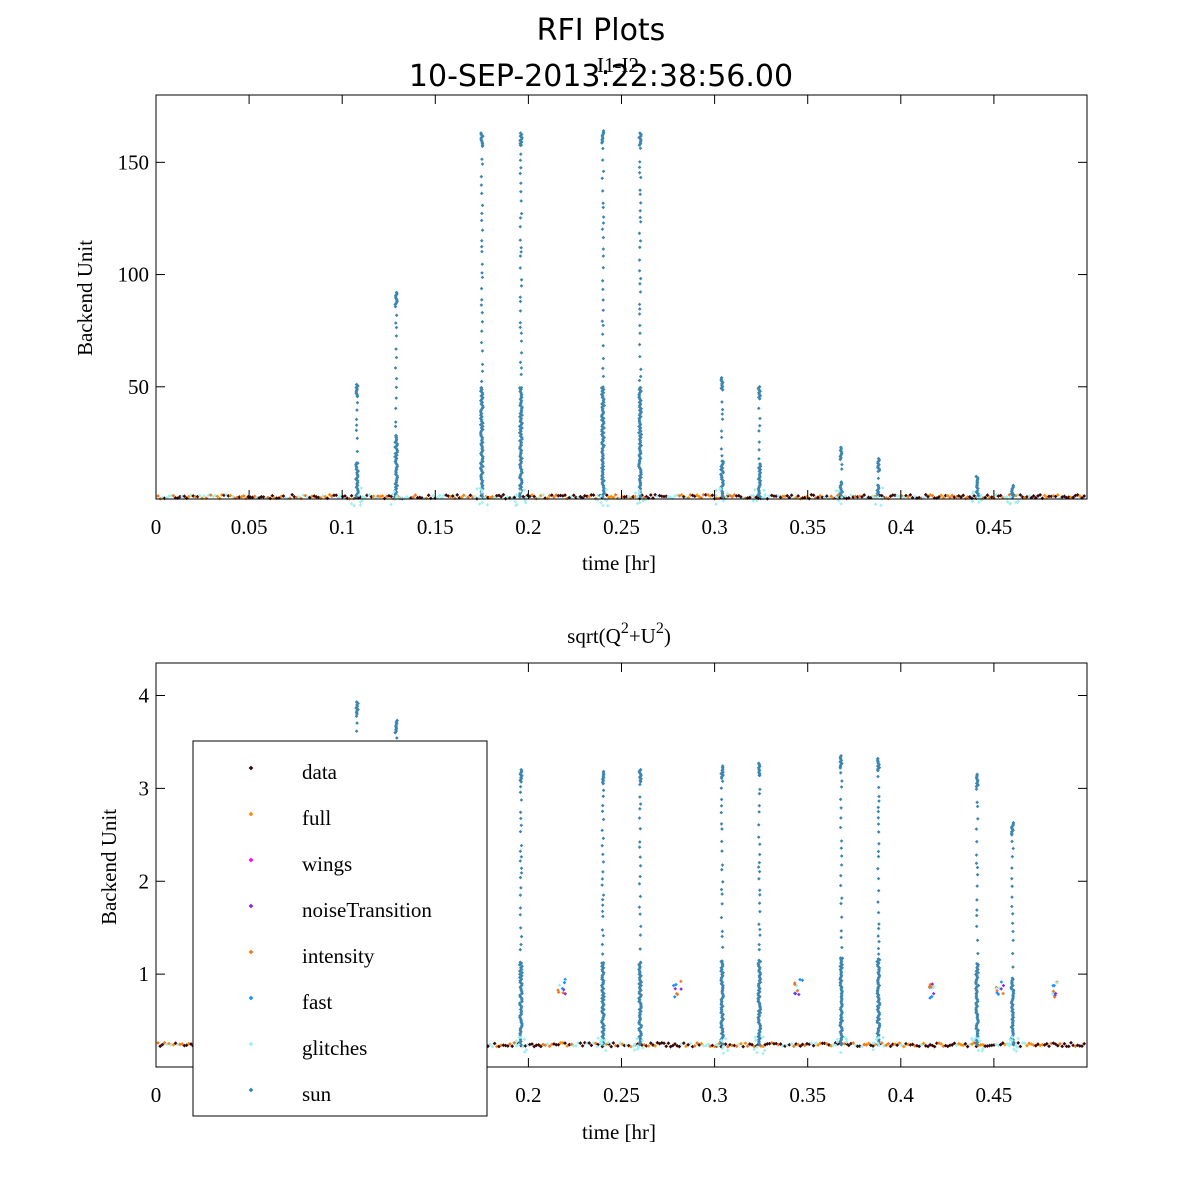  I want to click on x-tick-label: 0.45, so click(994, 1095).